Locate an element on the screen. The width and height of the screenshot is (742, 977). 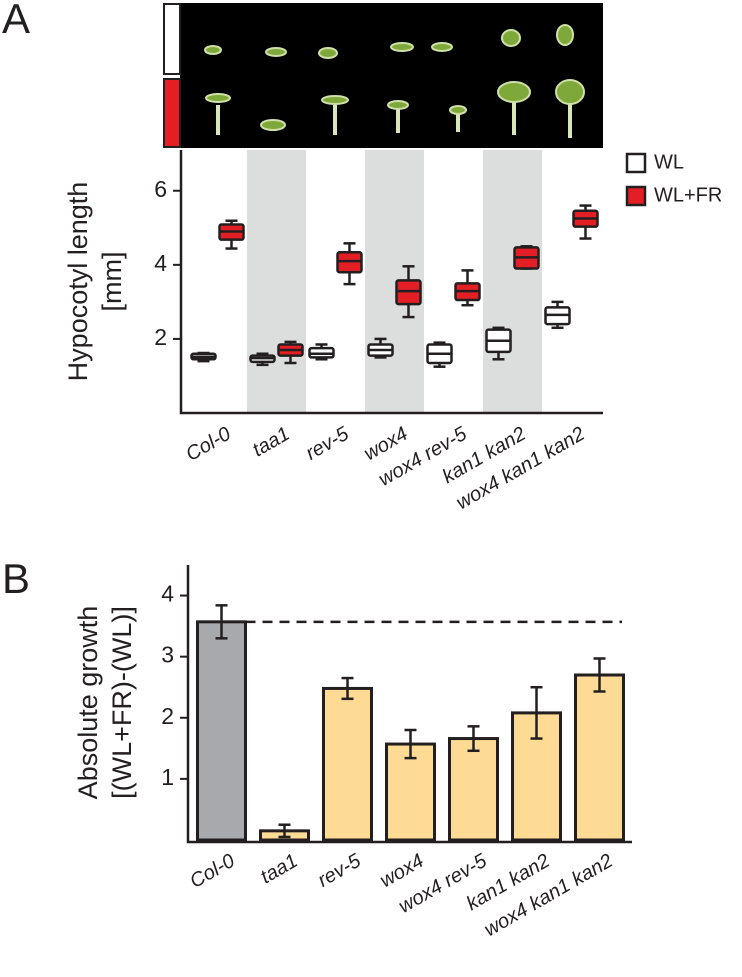
y-axis-label: [mm] is located at coordinates (112, 282).